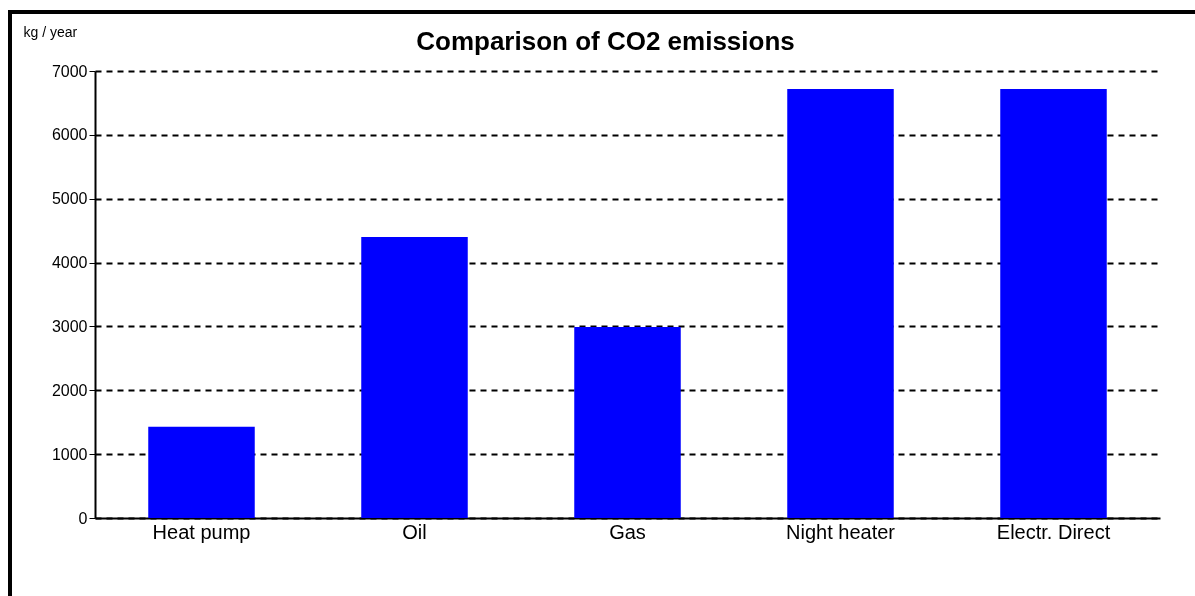 Image resolution: width=1195 pixels, height=596 pixels. I want to click on y-tick-label: 5000, so click(69, 199).